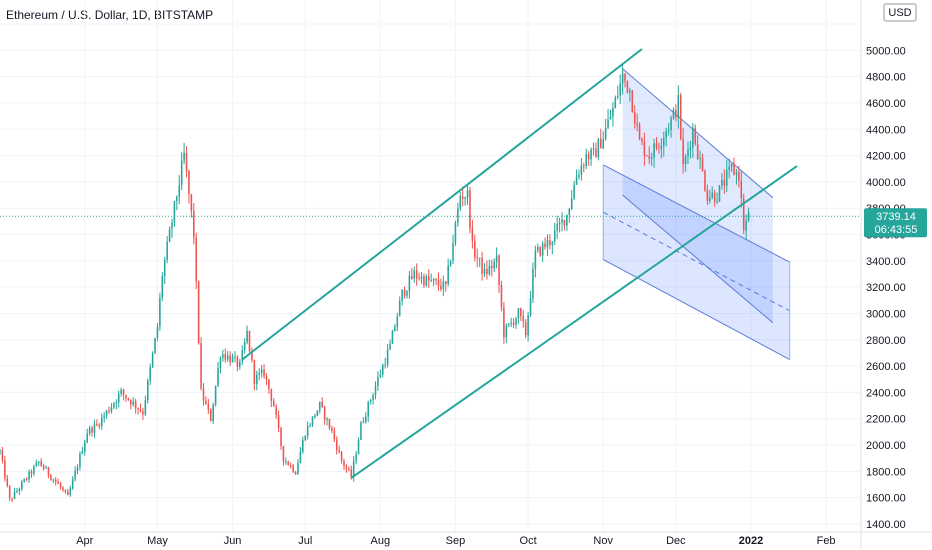  I want to click on regression-channel-mid, so click(696, 261).